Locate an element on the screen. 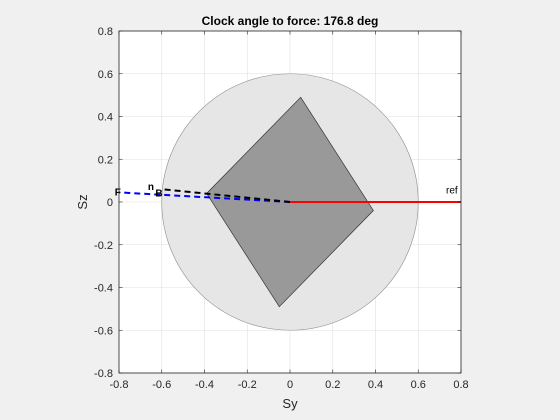 This screenshot has width=560, height=420. x-tick-label: 0.6 is located at coordinates (418, 385).